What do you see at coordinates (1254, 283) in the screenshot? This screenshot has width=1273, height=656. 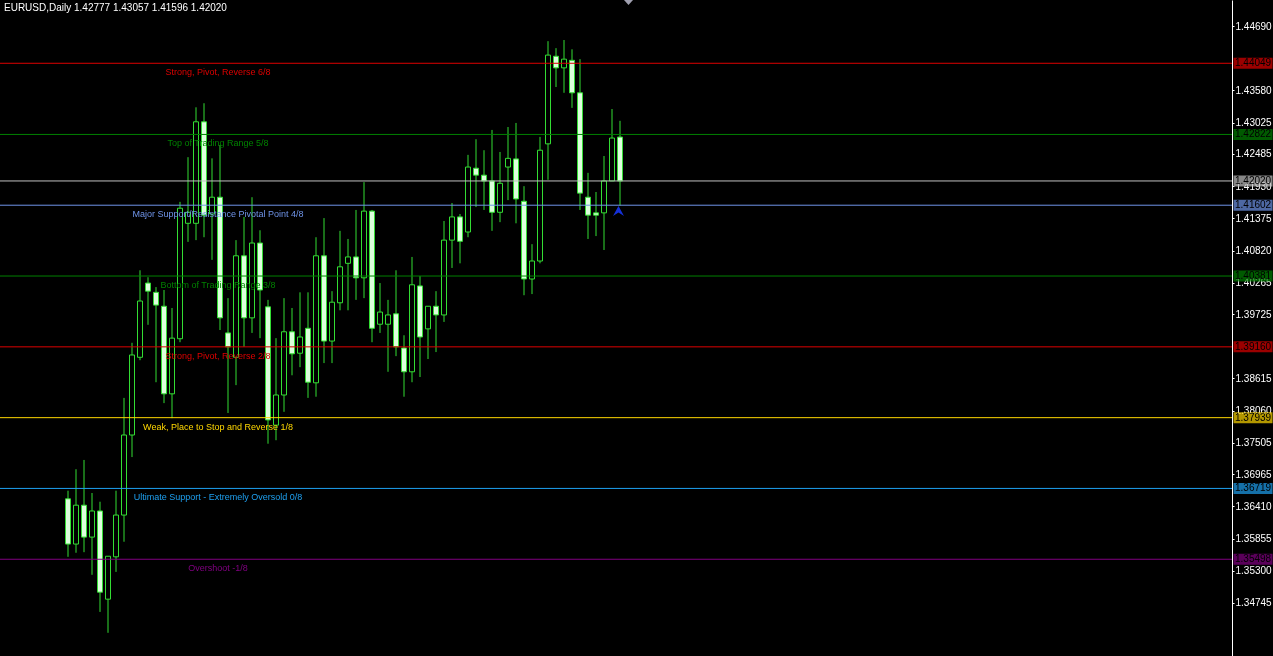 I see `y-tick-label: 1.40265` at bounding box center [1254, 283].